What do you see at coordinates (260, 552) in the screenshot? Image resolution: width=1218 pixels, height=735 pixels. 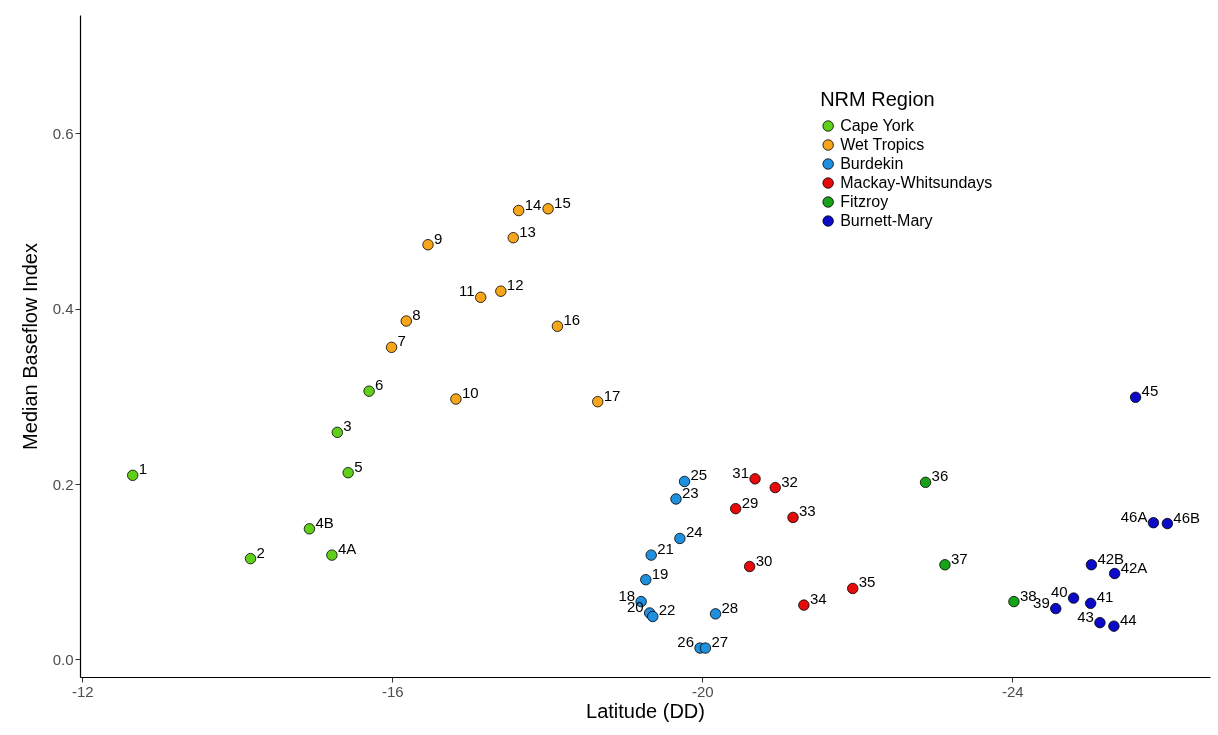 I see `annotation: 2` at bounding box center [260, 552].